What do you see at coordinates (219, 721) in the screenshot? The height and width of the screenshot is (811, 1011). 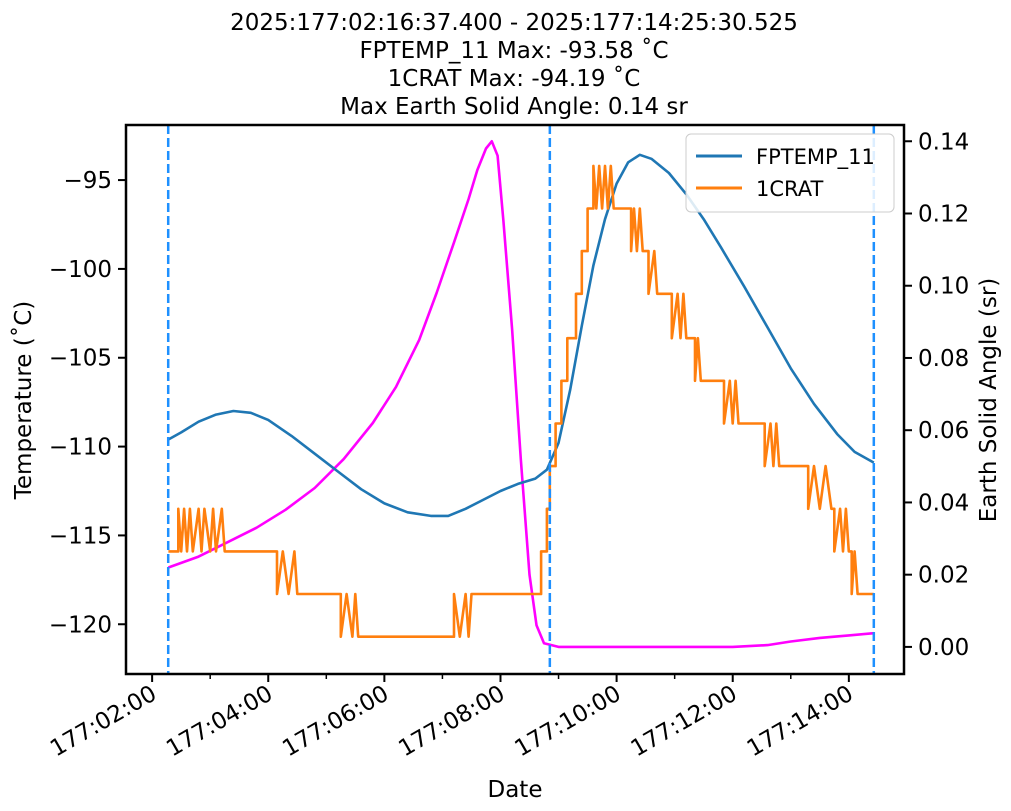 I see `x-tick-label: 177:04:00` at bounding box center [219, 721].